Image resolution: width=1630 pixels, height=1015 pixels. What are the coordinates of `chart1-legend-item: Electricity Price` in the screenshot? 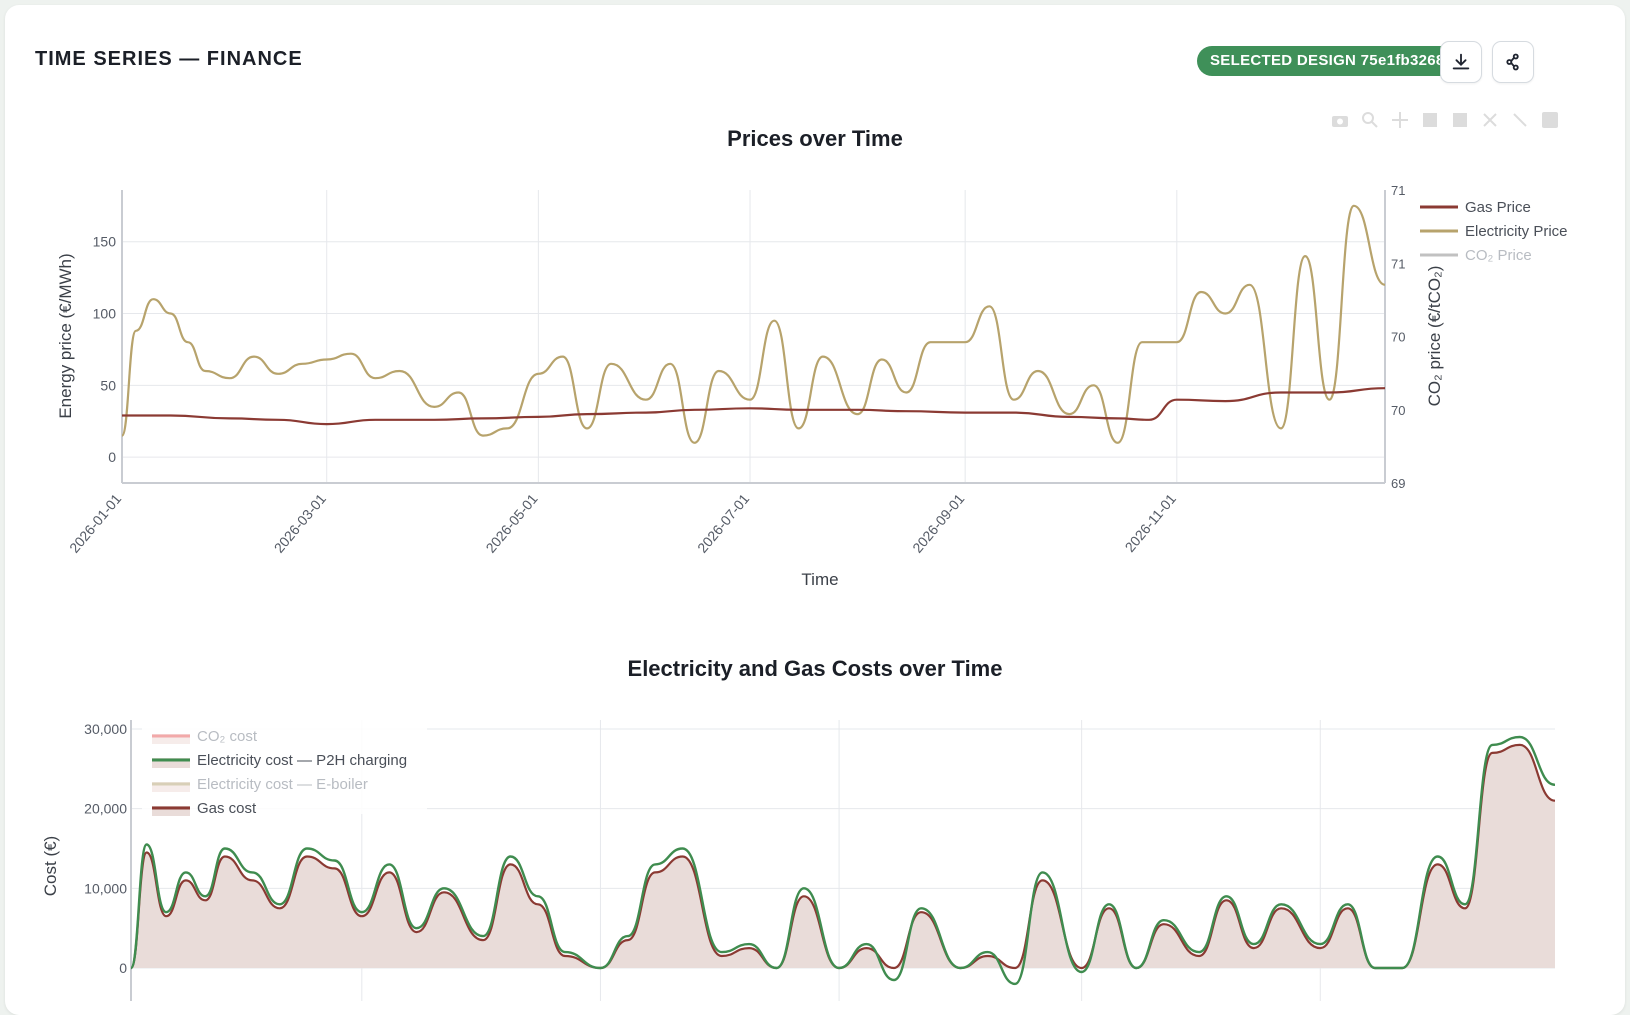 It's located at (1516, 231).